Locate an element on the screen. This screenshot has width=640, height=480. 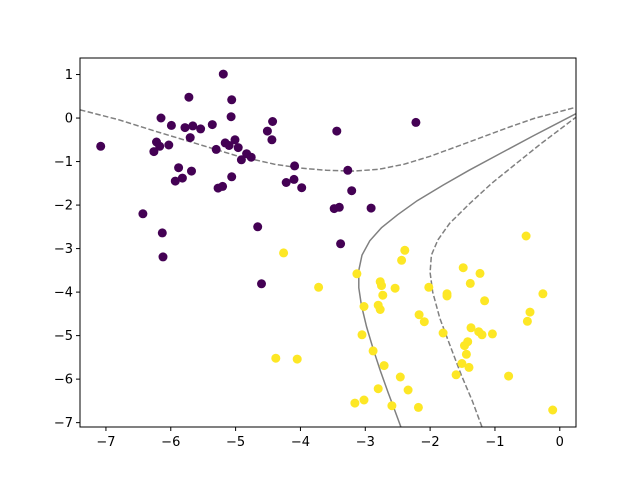
x-tick-label: −7 is located at coordinates (105, 442).